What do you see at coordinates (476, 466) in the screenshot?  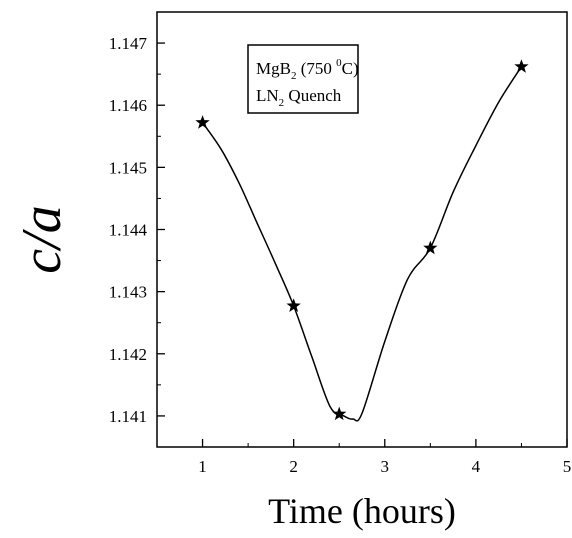 I see `x-tick-label: 4` at bounding box center [476, 466].